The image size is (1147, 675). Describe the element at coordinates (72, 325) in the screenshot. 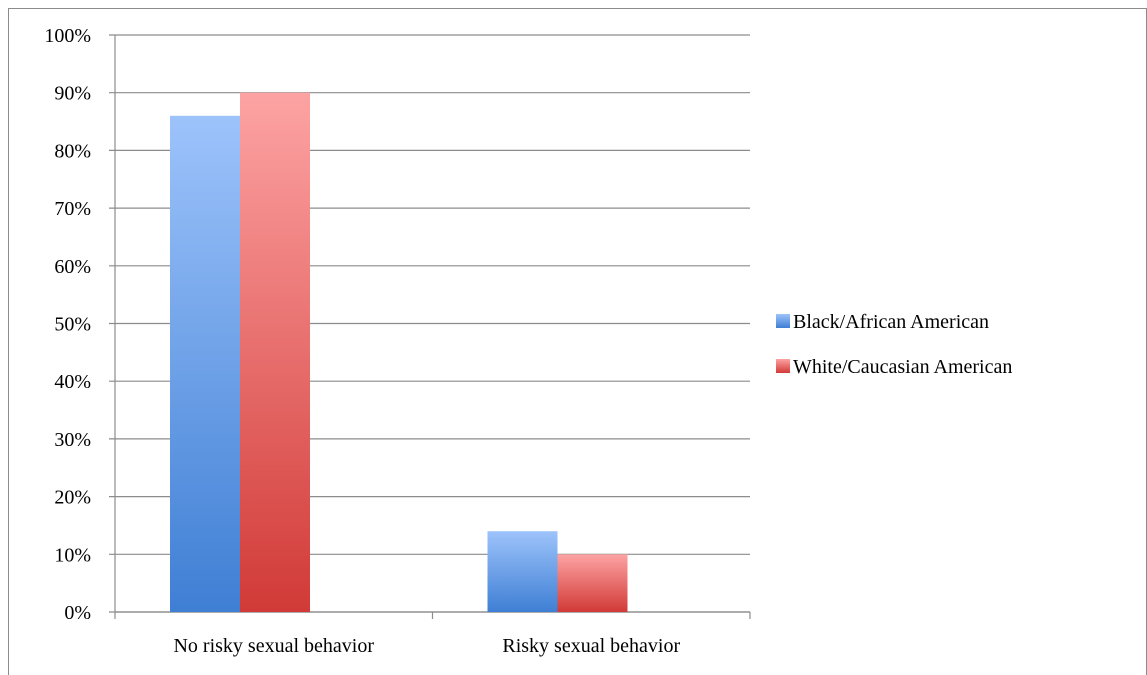

I see `y-tick-label: 50%` at that location.